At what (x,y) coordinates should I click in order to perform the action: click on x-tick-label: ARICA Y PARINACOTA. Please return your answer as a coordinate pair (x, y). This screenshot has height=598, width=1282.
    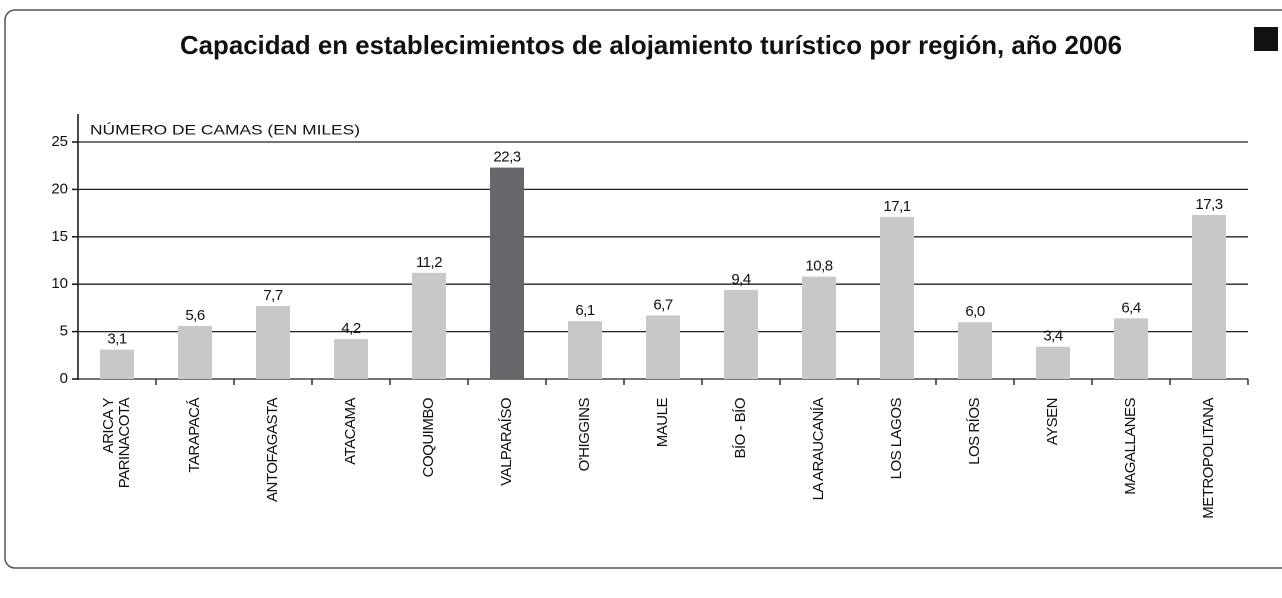
    Looking at the image, I should click on (116, 443).